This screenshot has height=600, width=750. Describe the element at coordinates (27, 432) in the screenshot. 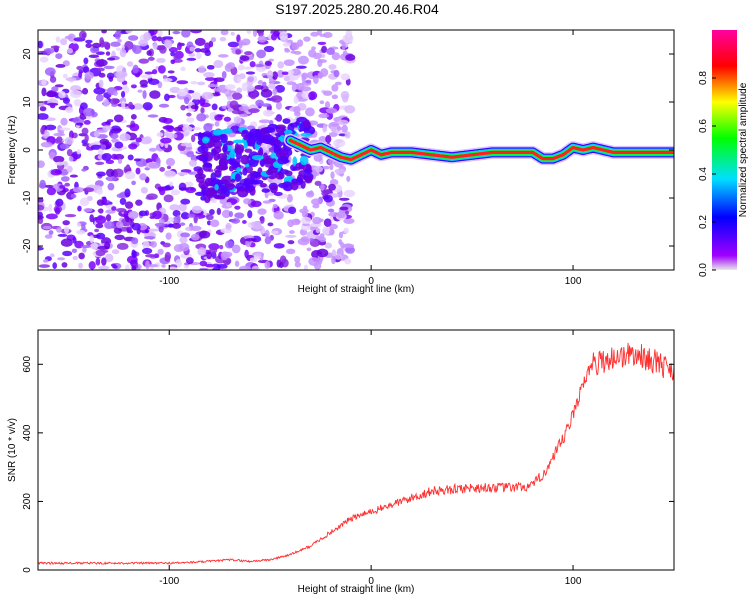

I see `y-tick-label: 400` at that location.